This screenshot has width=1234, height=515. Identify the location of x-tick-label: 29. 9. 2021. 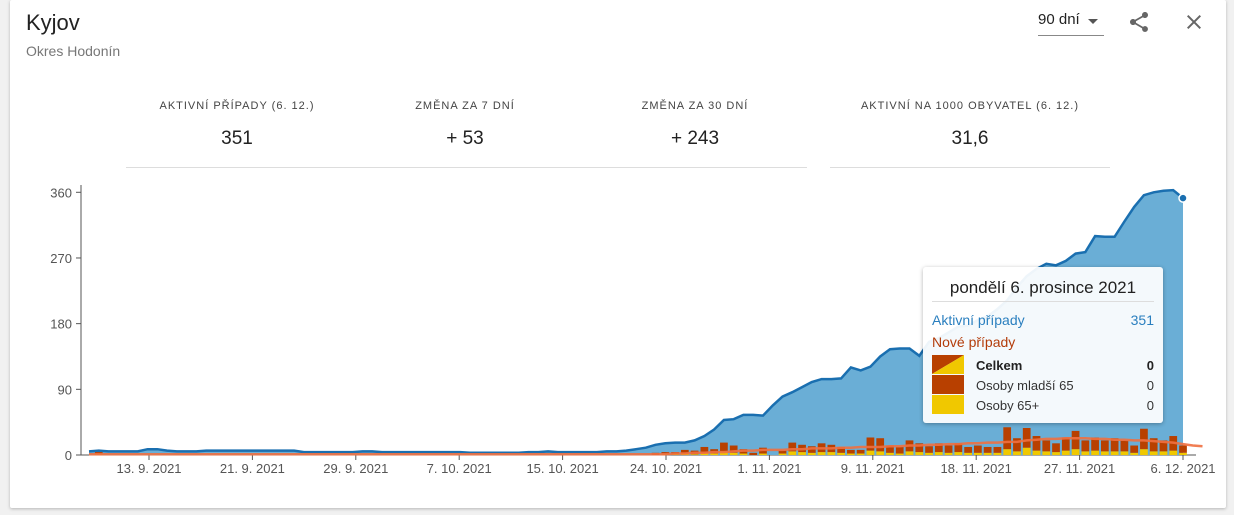
(355, 468).